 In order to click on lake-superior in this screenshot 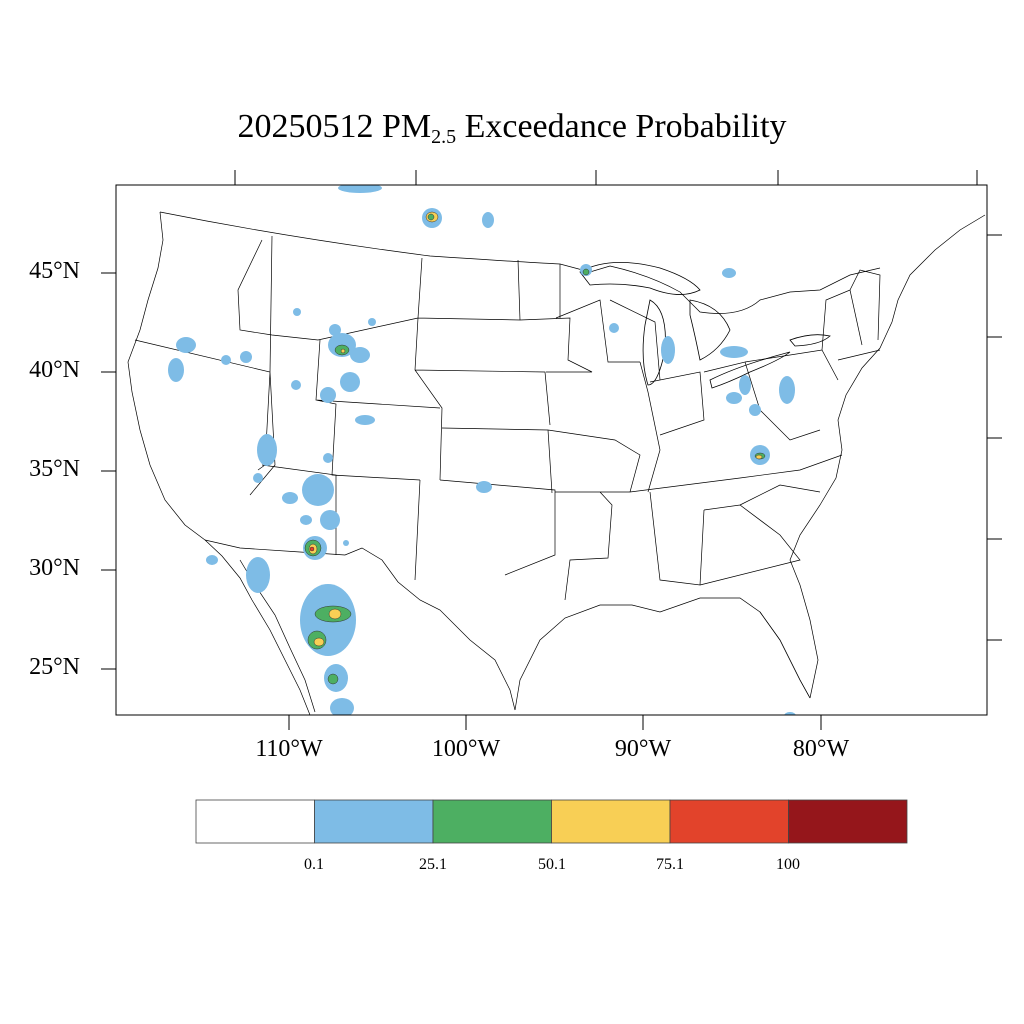, I will do `click(640, 278)`.